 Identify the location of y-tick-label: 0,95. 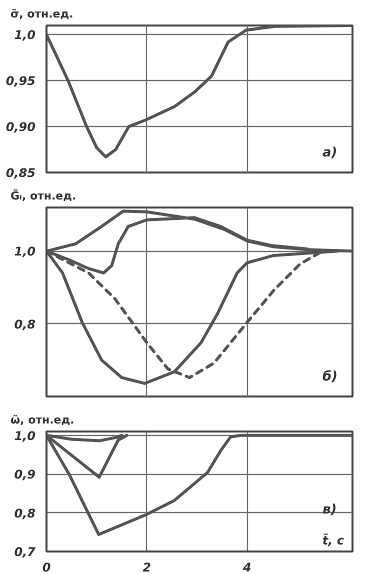
(21, 81).